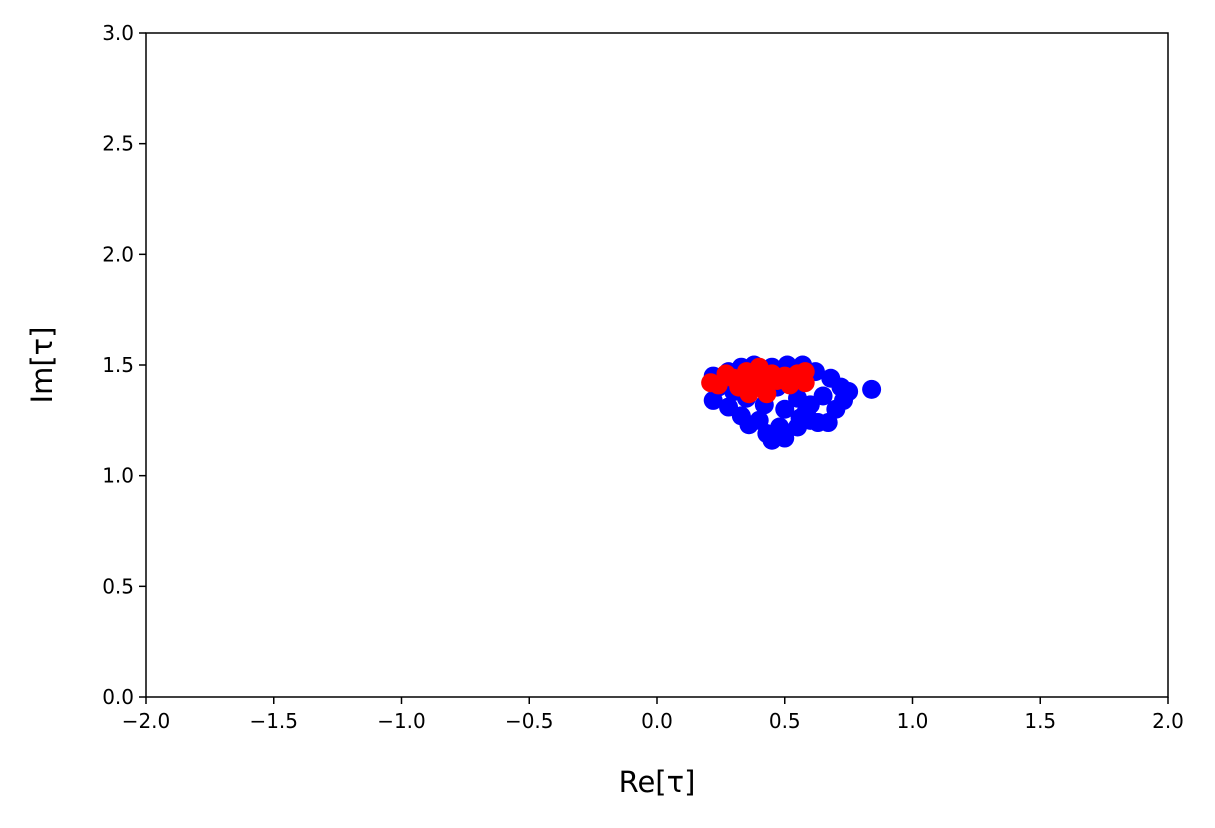  Describe the element at coordinates (401, 721) in the screenshot. I see `x-tick-label: −1.0` at that location.